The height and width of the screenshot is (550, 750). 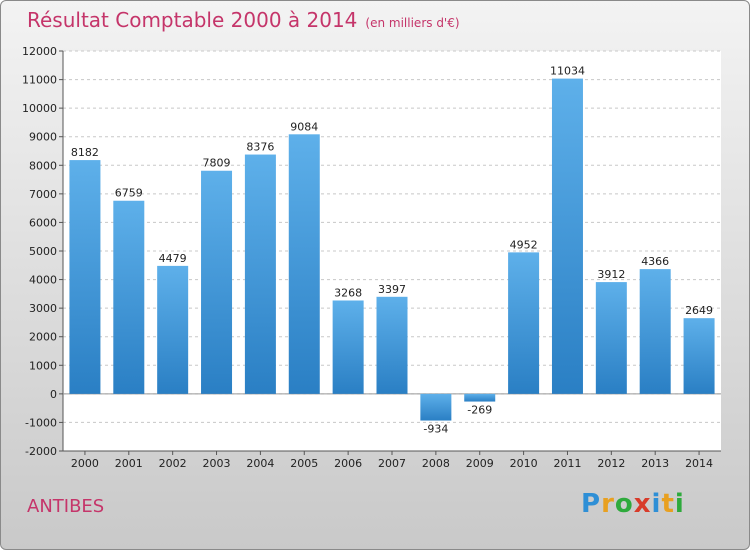 I want to click on x-tick-label: 2006, so click(x=348, y=463).